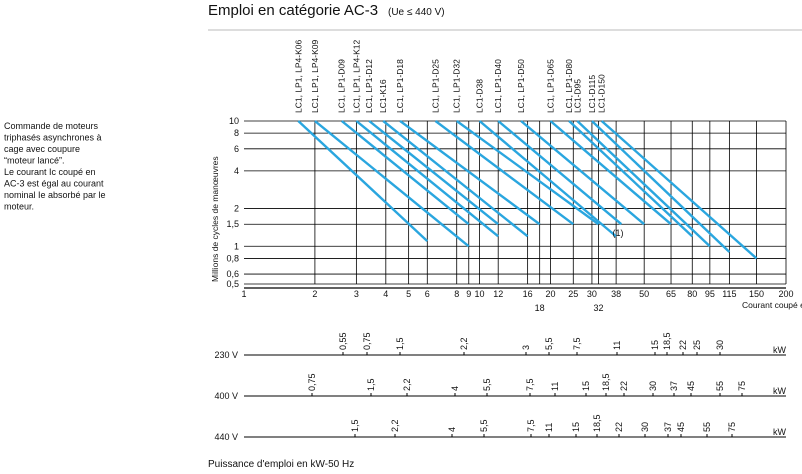 The height and width of the screenshot is (474, 802). I want to click on scale-tick-label: 55, so click(707, 427).